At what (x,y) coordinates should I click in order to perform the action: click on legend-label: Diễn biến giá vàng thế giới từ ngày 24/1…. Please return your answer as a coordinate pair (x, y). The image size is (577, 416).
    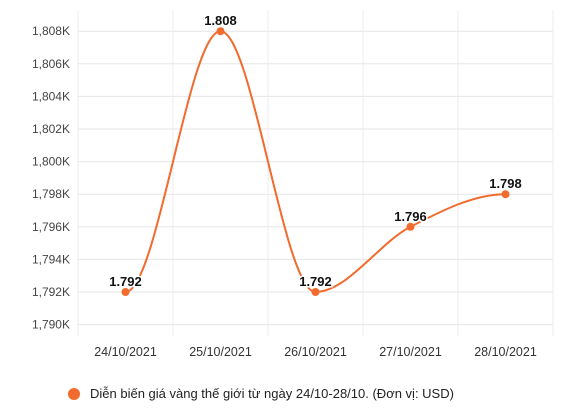
    Looking at the image, I should click on (272, 393).